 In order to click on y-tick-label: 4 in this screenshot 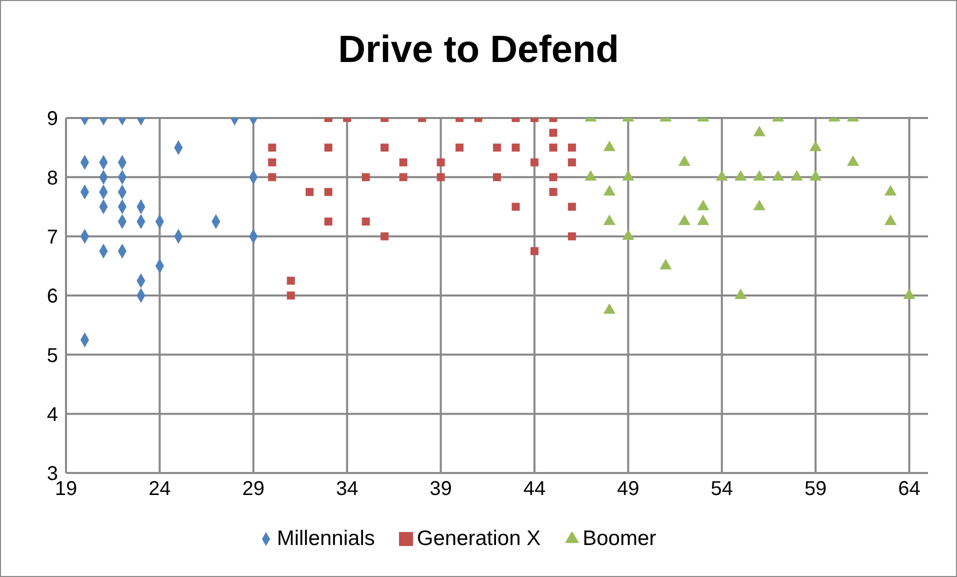, I will do `click(52, 415)`.